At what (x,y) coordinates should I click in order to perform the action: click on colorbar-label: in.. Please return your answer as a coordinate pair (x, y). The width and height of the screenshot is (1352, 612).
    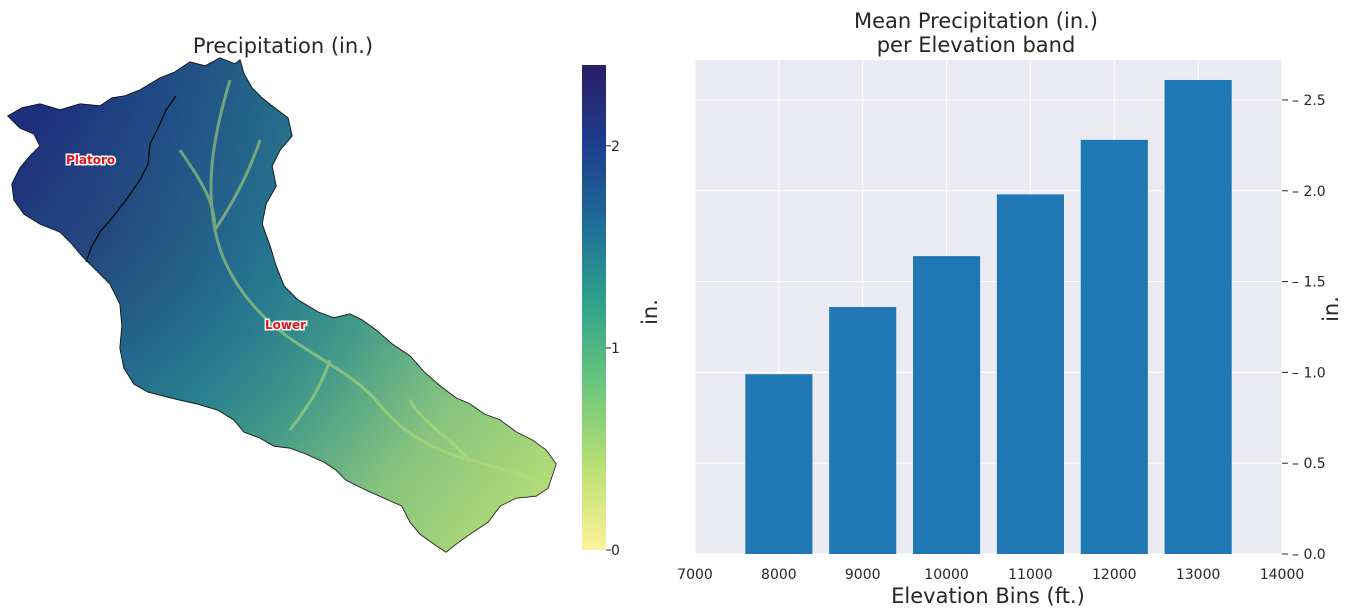
    Looking at the image, I should click on (650, 312).